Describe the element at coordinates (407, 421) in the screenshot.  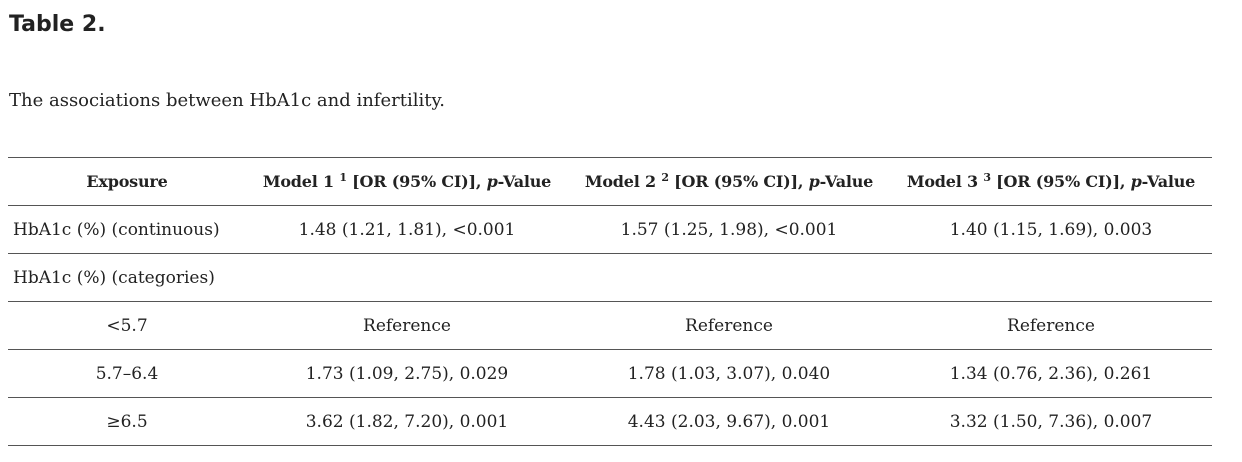
I see `cell-model-1: 3.62 (1.82, 7.20), 0.001` at that location.